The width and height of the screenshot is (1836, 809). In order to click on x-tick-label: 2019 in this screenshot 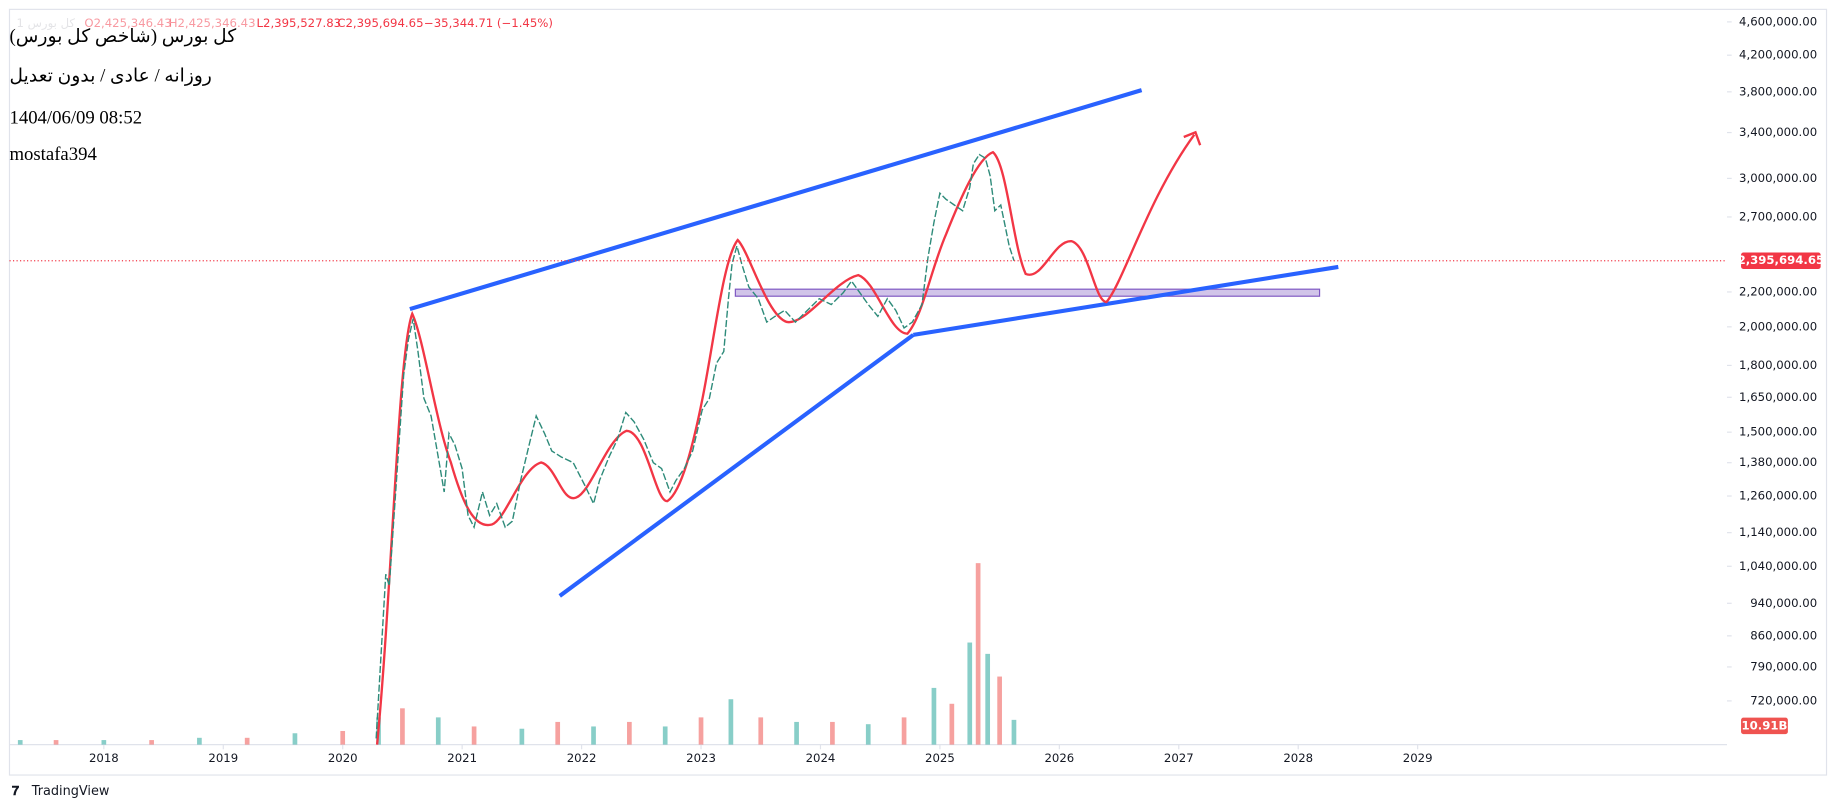, I will do `click(223, 758)`.